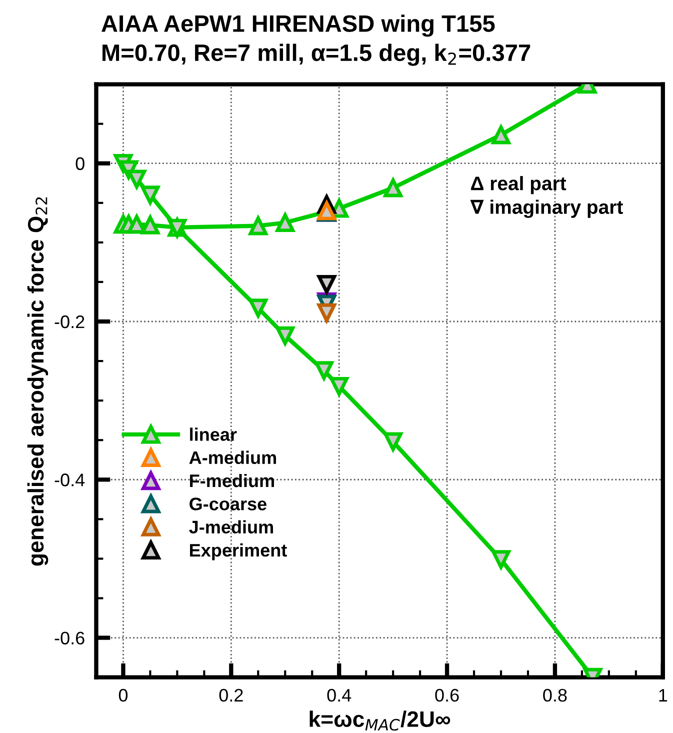 This screenshot has height=733, width=673. What do you see at coordinates (339, 695) in the screenshot?
I see `x-tick-label: 0.4` at bounding box center [339, 695].